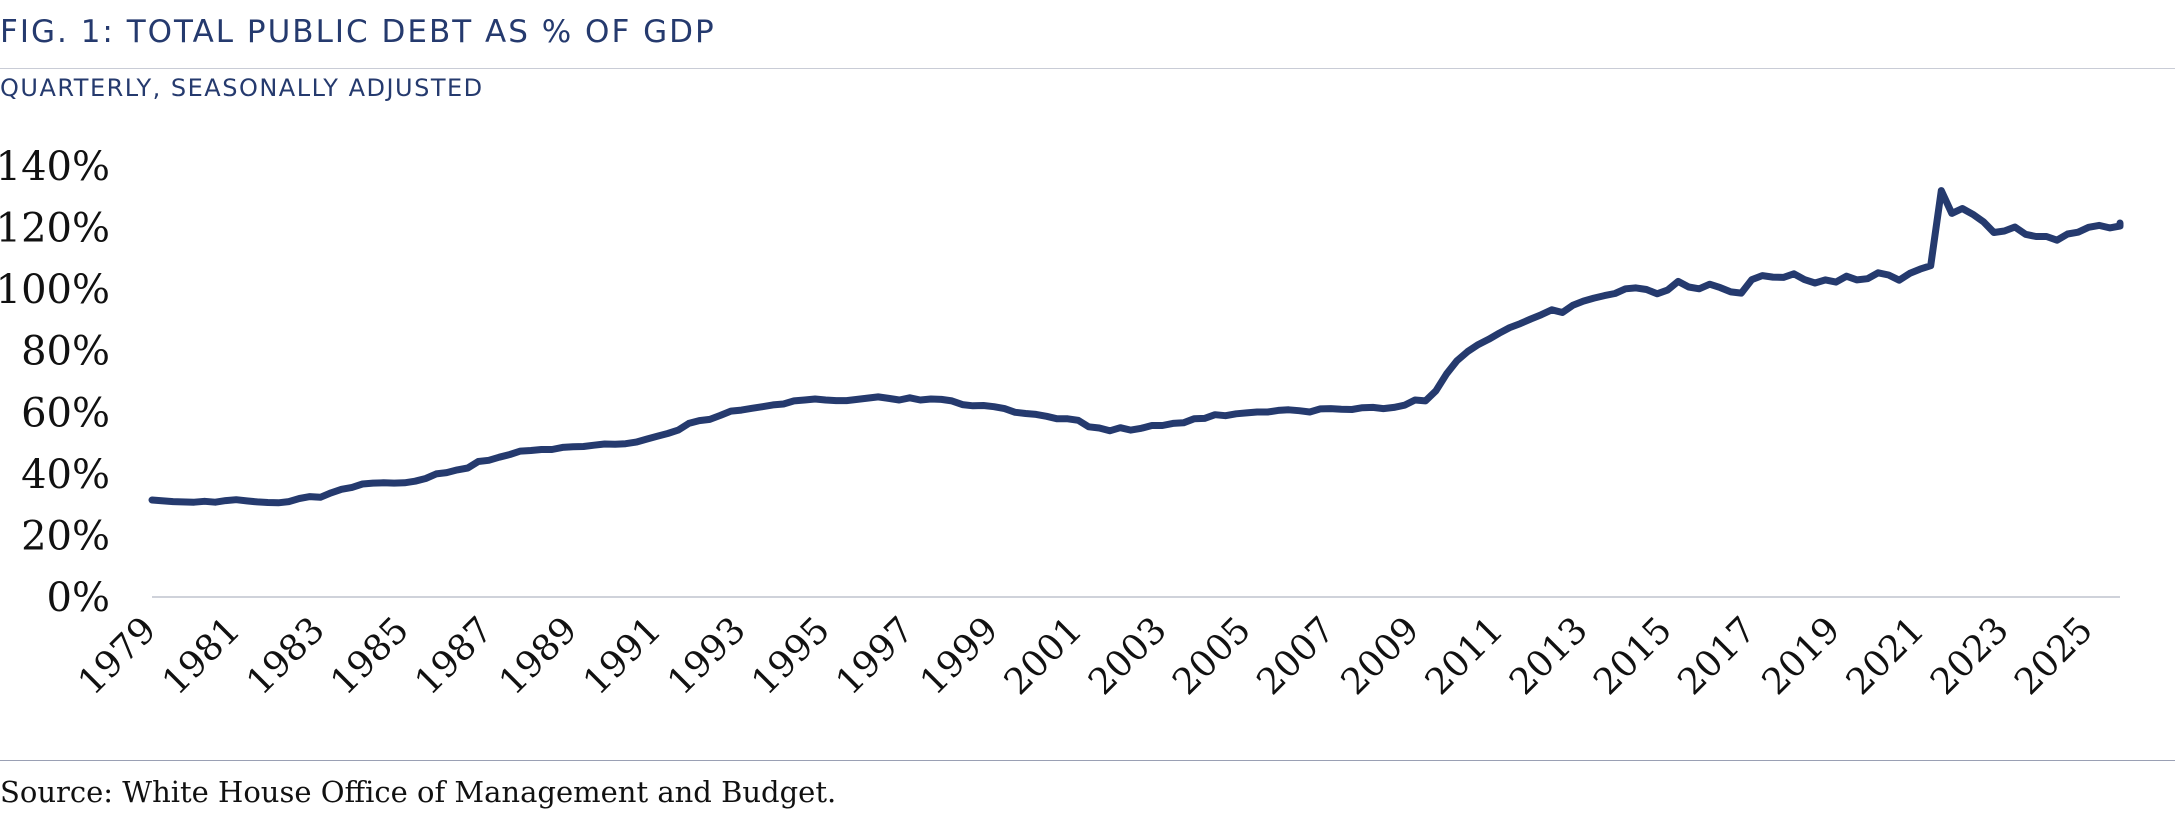 This screenshot has height=833, width=2175. I want to click on x-tick-label: 2013, so click(1549, 656).